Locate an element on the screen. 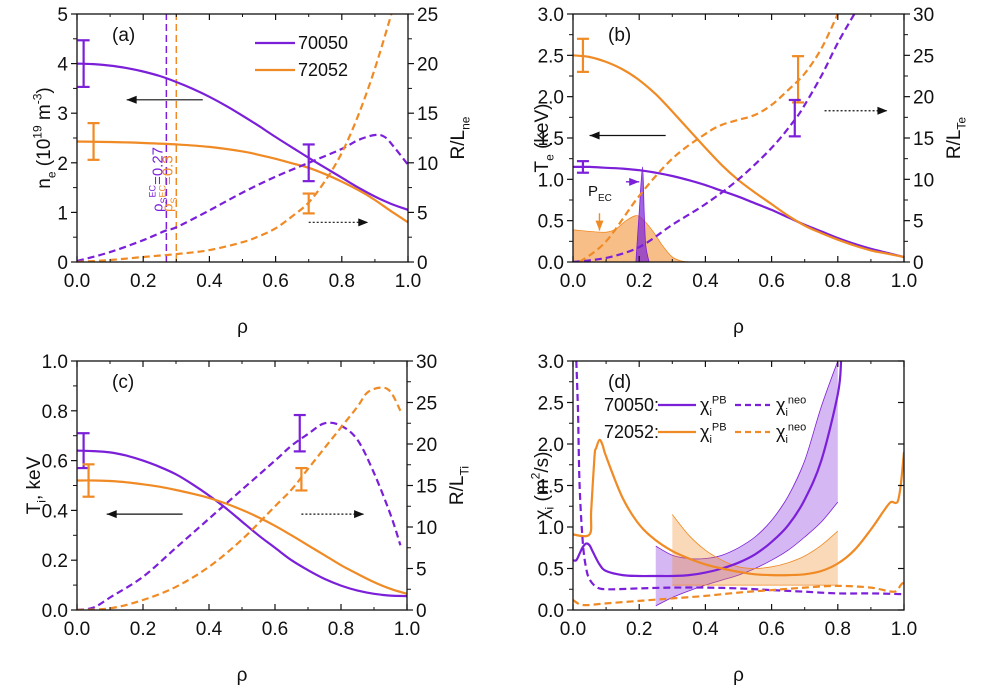  y-right-axis-label: R/LTi is located at coordinates (459, 485).